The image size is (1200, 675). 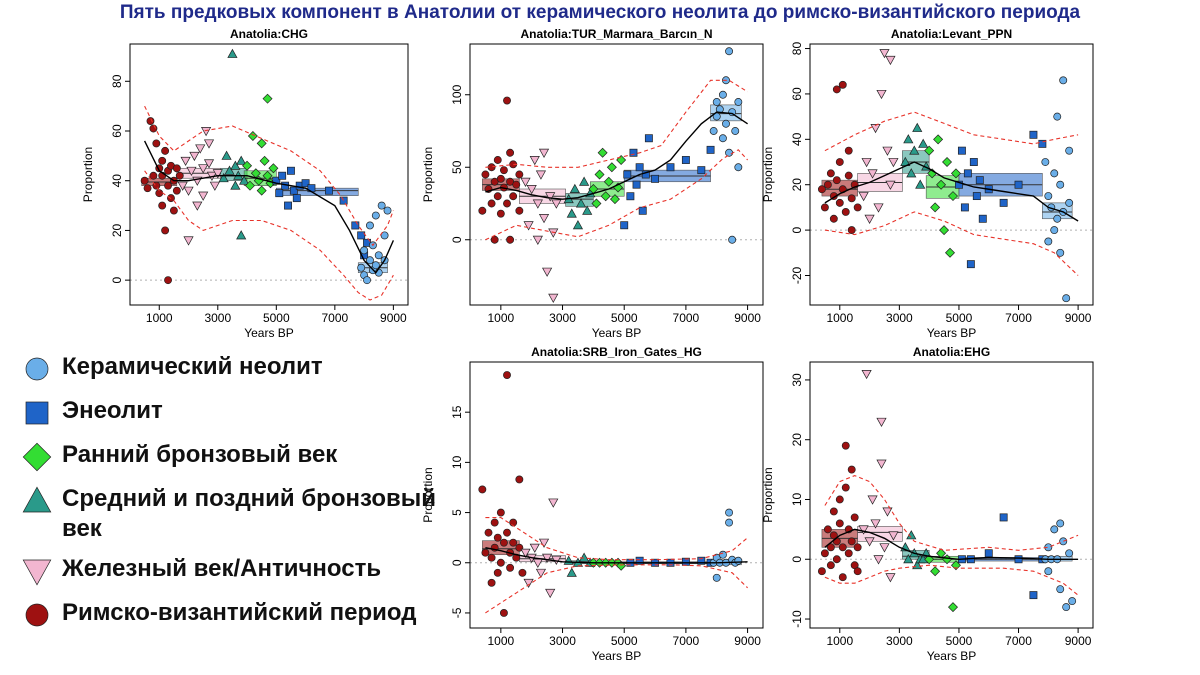 I want to click on legend-item: Ранний бронзовый век, so click(x=230, y=457).